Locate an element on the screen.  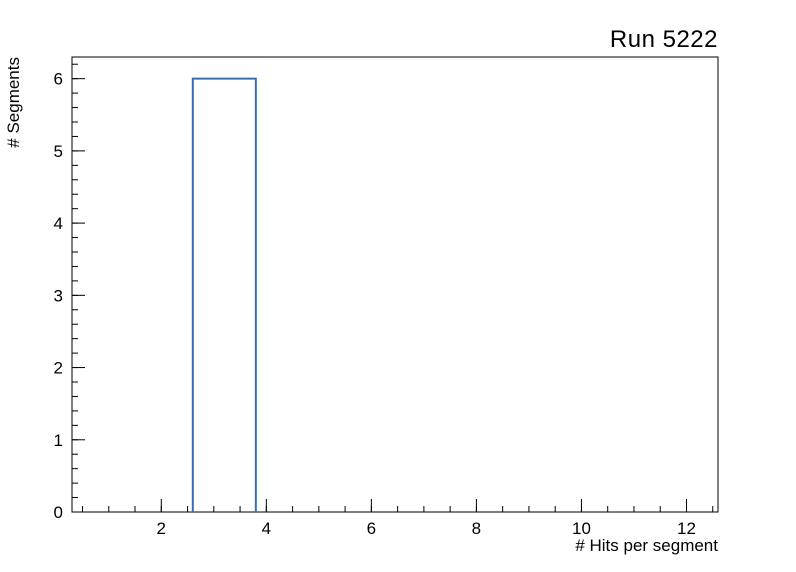
x-tick-label: 4 is located at coordinates (266, 528).